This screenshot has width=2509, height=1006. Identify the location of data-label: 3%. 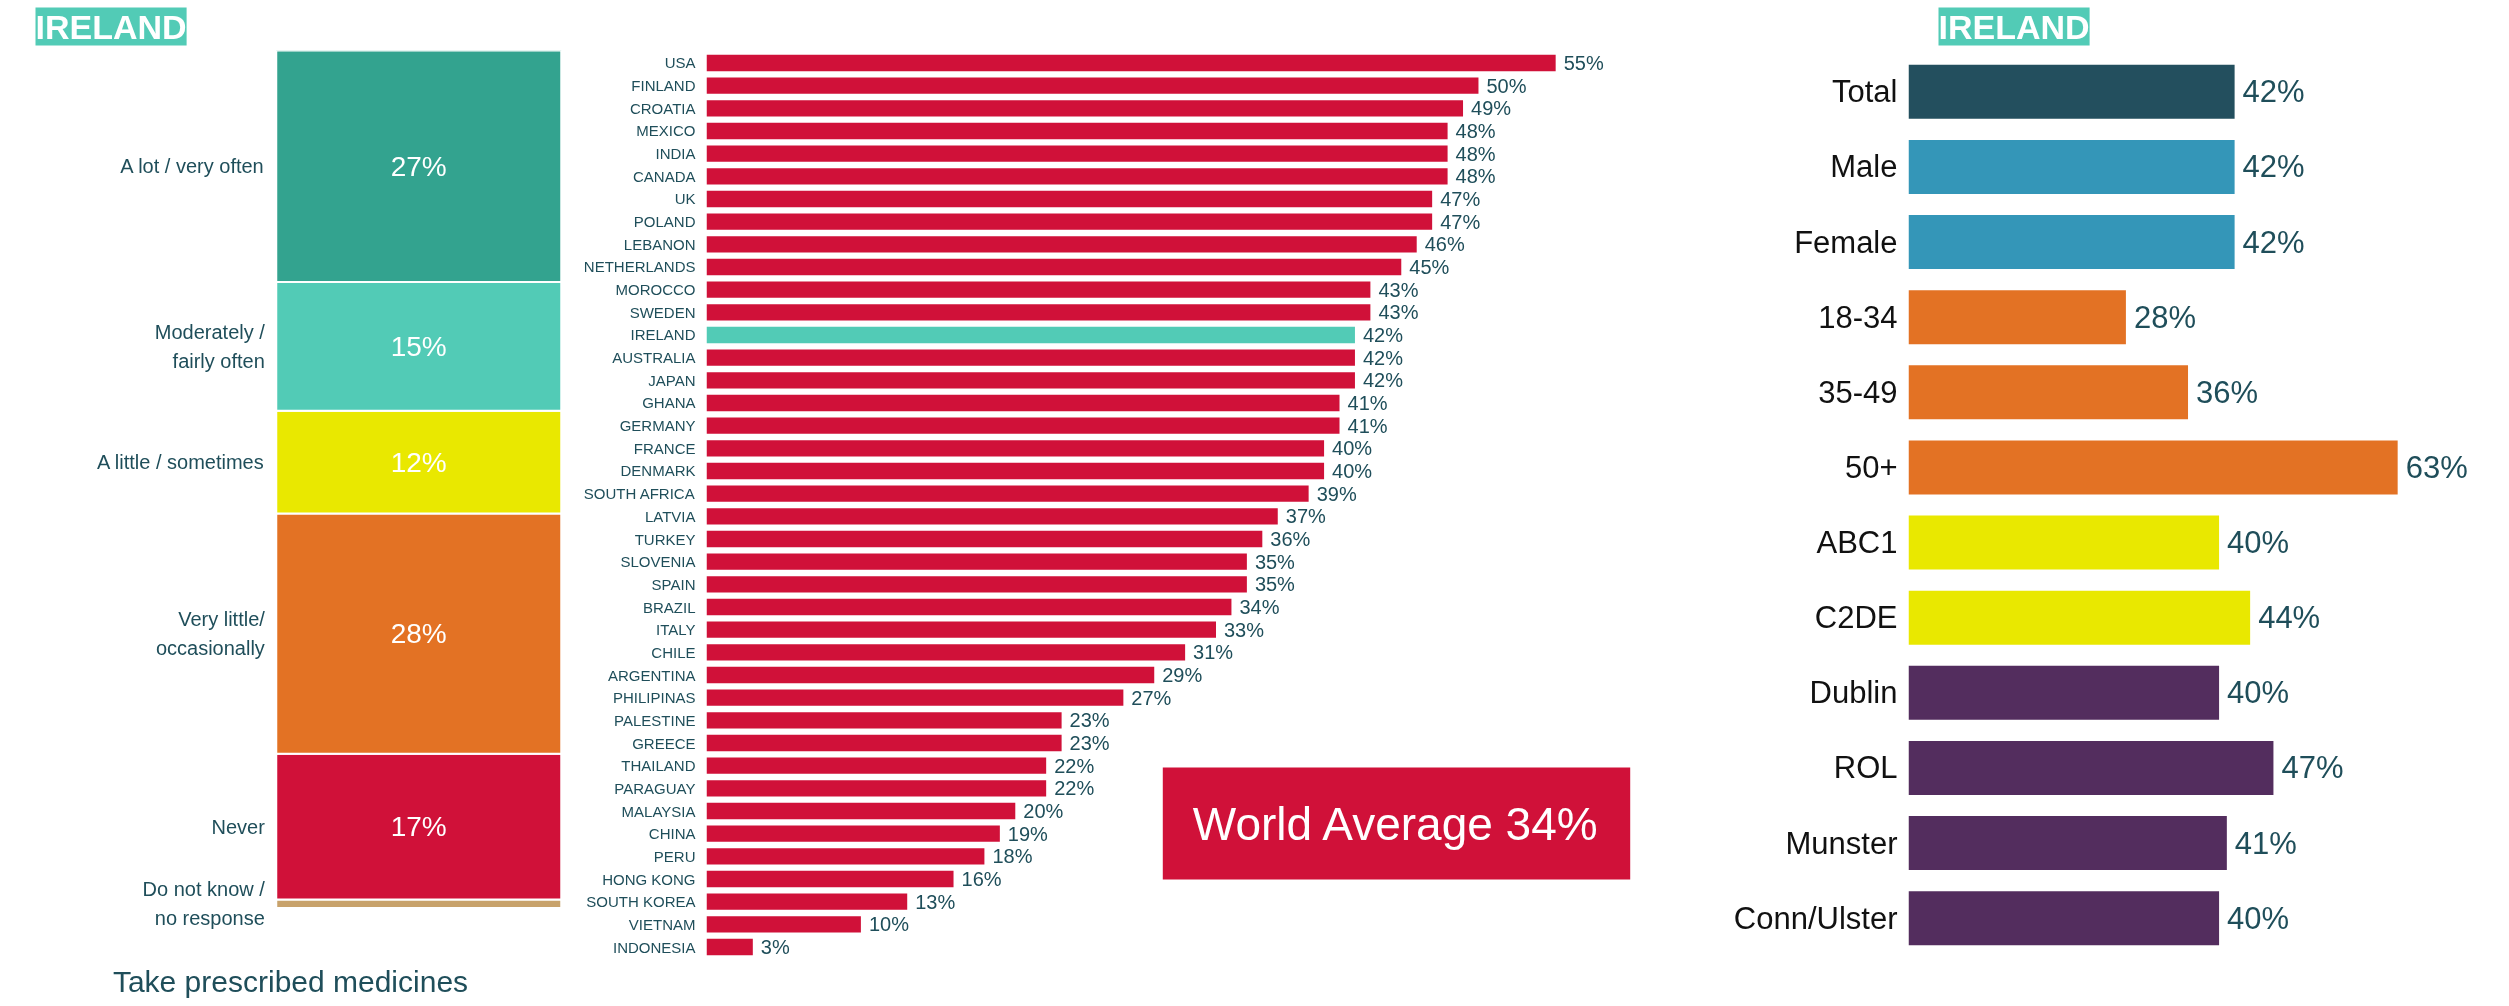
(775, 947).